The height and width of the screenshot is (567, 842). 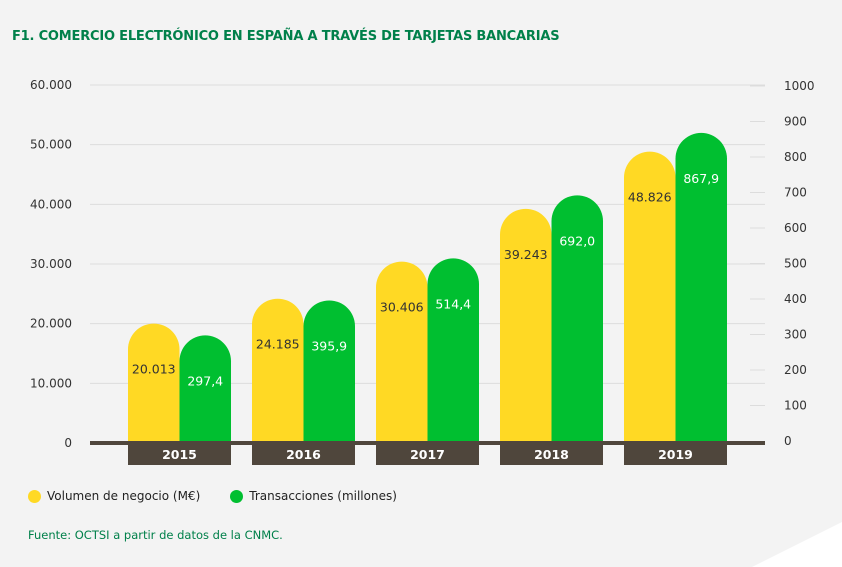 I want to click on y-right-tick-label: 500, so click(x=795, y=264).